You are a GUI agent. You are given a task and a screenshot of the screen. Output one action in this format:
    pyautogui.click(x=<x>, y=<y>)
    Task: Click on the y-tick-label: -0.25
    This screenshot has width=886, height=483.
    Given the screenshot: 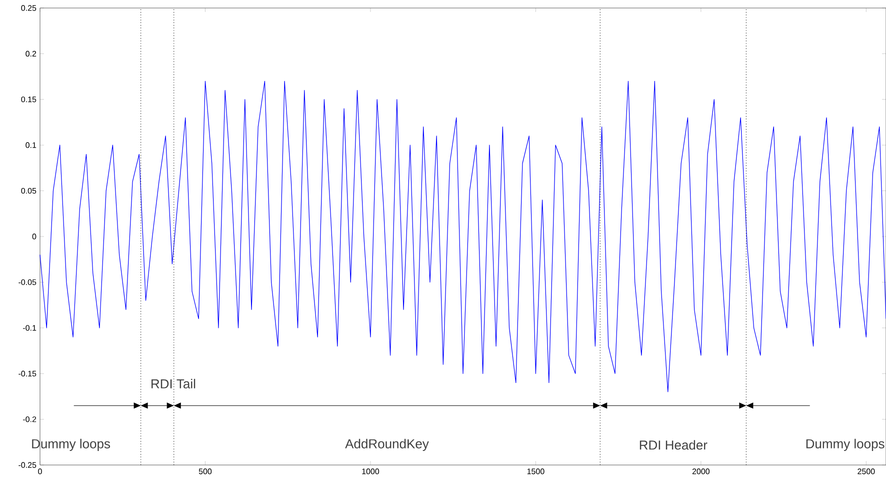 What is the action you would take?
    pyautogui.click(x=27, y=465)
    